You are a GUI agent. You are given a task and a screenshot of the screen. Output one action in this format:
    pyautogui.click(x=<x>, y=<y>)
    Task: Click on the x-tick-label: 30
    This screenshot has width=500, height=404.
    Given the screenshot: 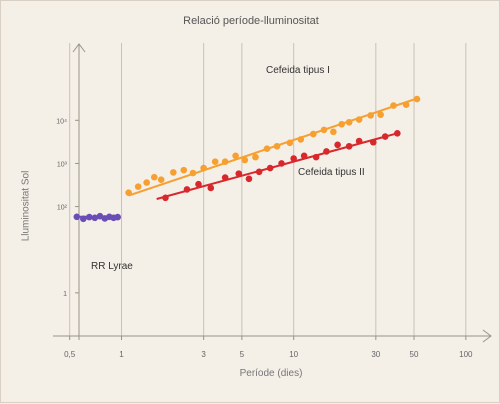 What is the action you would take?
    pyautogui.click(x=375, y=354)
    